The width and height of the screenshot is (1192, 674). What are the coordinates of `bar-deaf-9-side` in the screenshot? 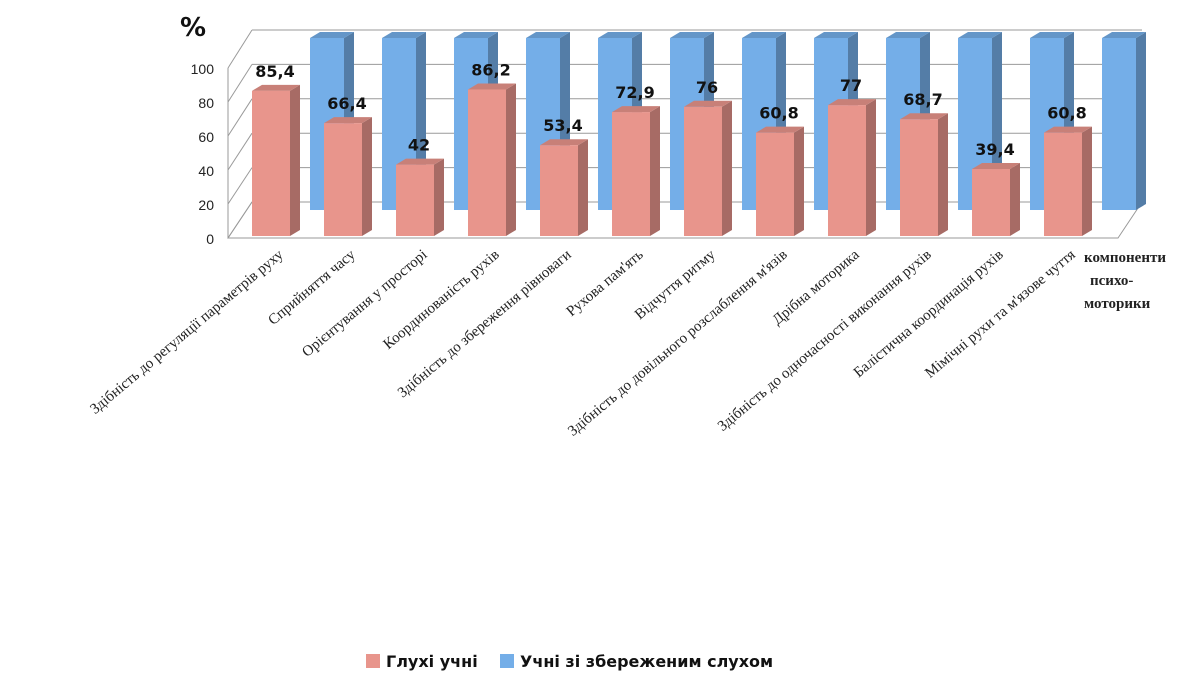 It's located at (943, 174).